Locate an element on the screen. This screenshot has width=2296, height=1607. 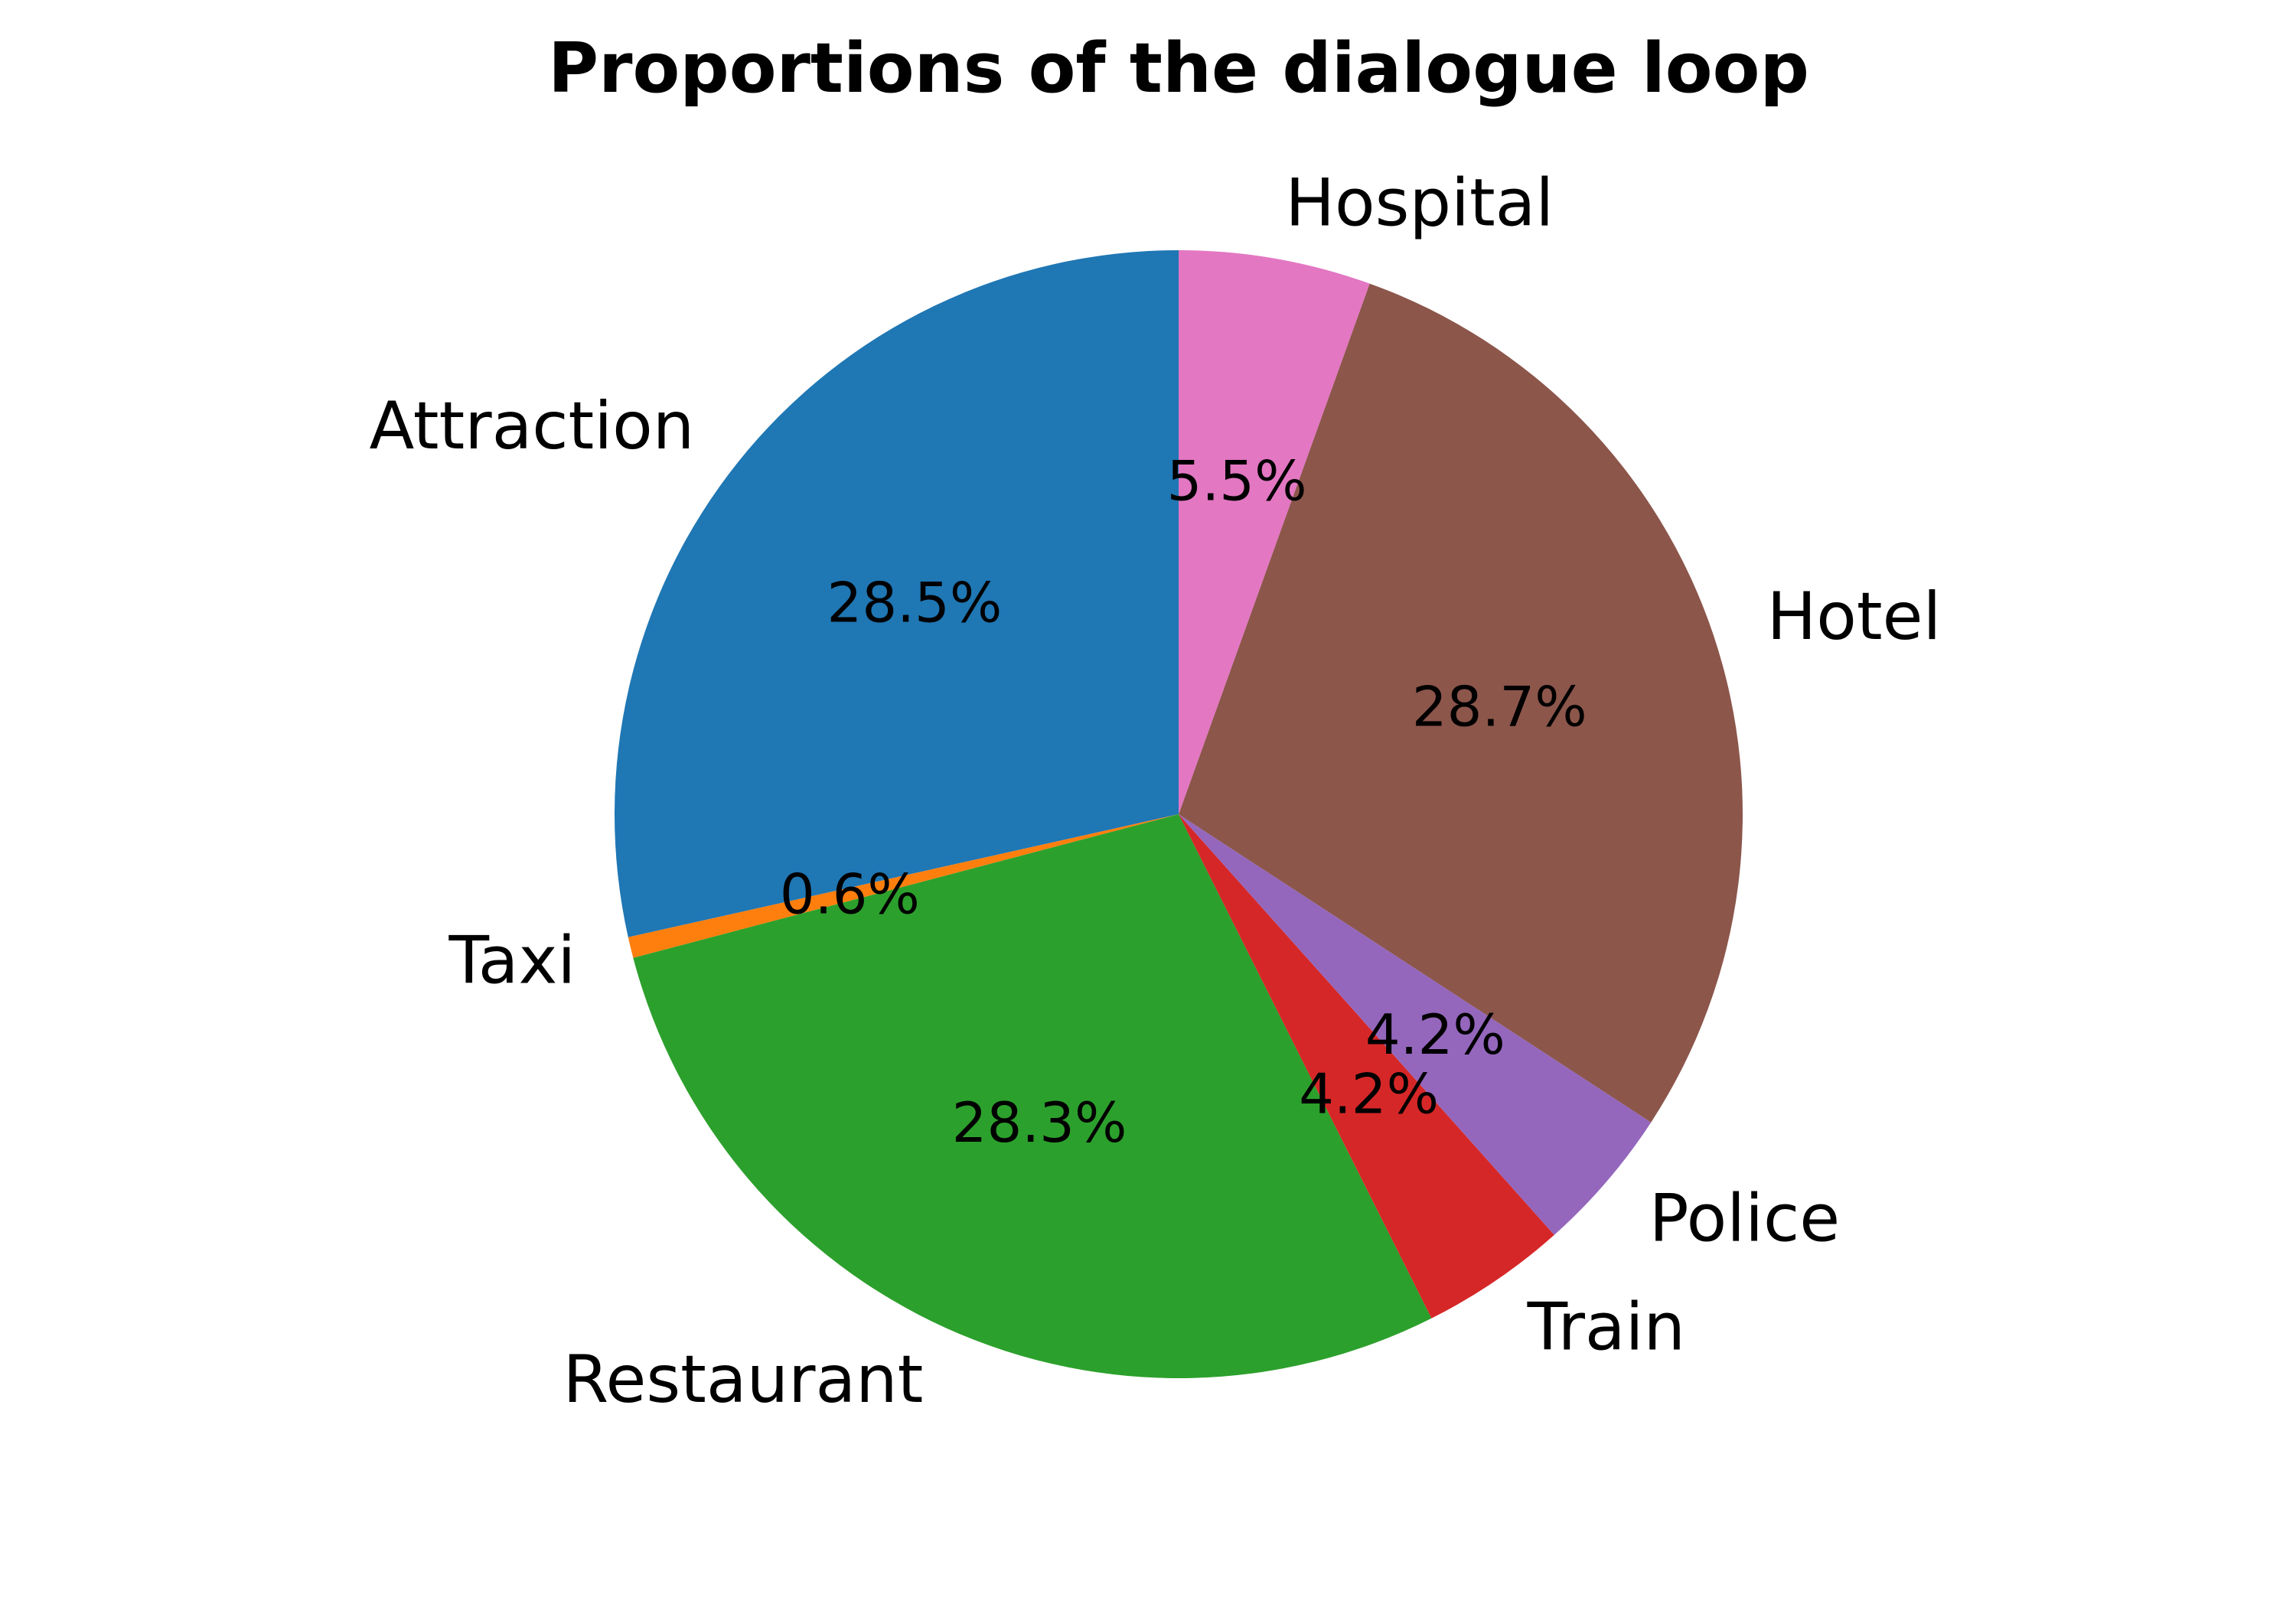
pie-percent-label-hospital: 5.5% is located at coordinates (1237, 480).